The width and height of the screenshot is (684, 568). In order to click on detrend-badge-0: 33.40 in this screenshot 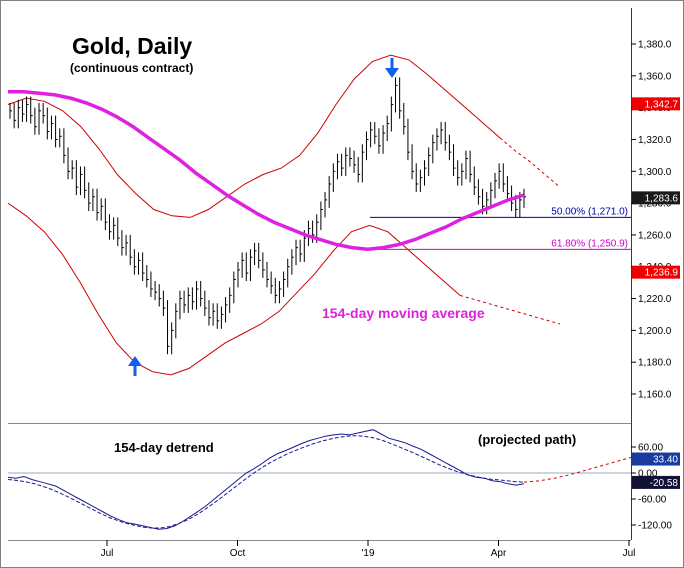, I will do `click(665, 460)`.